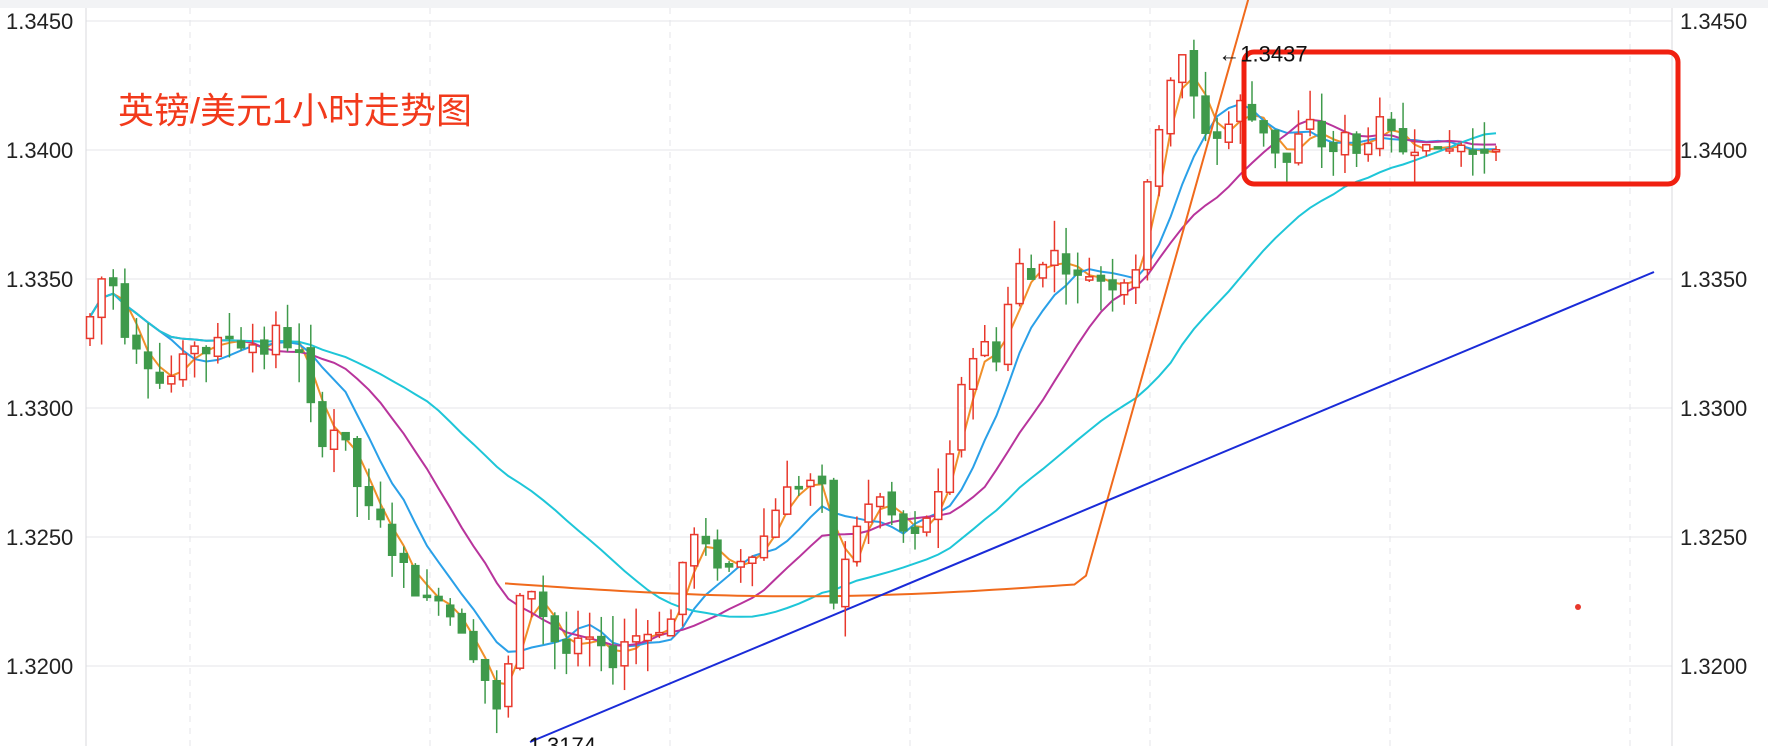 Image resolution: width=1768 pixels, height=751 pixels. I want to click on y-tick-label-right: 1.3400, so click(1713, 150).